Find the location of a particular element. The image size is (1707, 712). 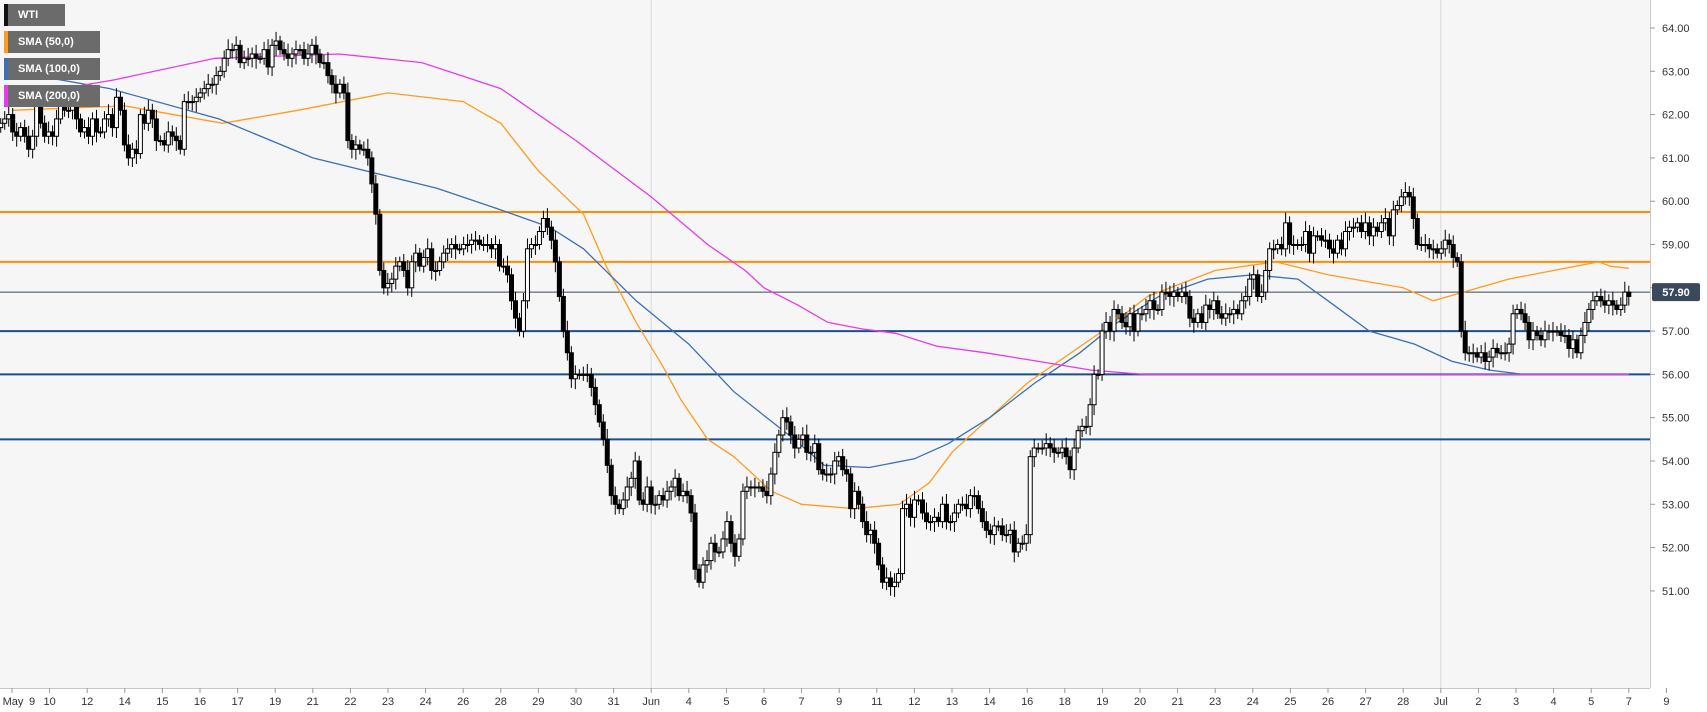

x-tick-label: 26 is located at coordinates (463, 702).